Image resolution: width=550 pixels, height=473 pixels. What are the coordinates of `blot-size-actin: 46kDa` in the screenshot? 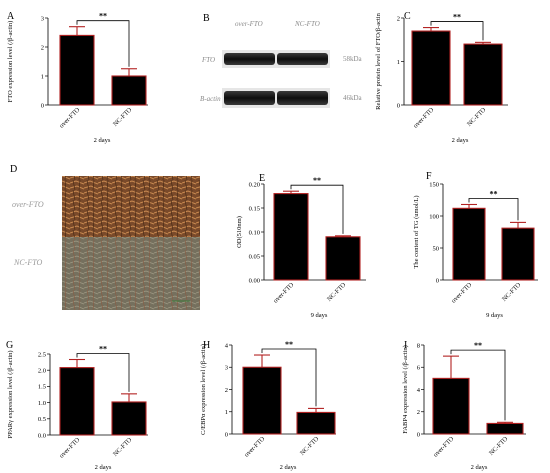 It's located at (353, 98).